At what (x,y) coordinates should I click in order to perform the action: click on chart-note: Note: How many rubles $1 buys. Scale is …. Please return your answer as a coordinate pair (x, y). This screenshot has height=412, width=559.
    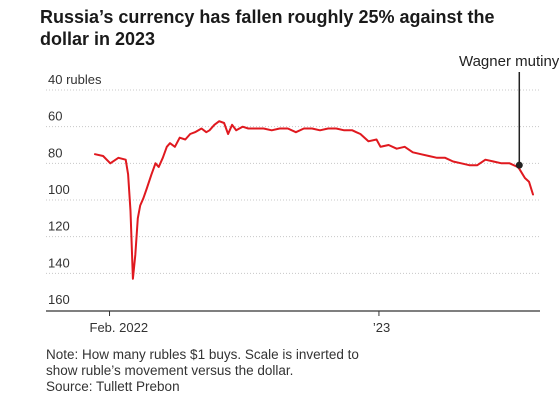
    Looking at the image, I should click on (296, 371).